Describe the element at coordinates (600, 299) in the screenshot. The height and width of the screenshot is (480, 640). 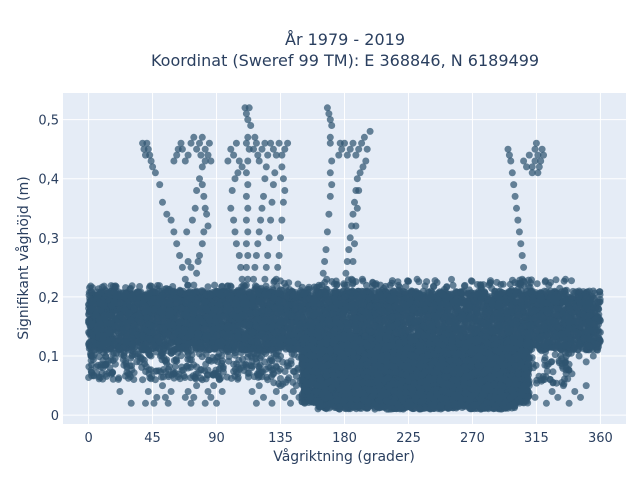
I see `data-point` at that location.